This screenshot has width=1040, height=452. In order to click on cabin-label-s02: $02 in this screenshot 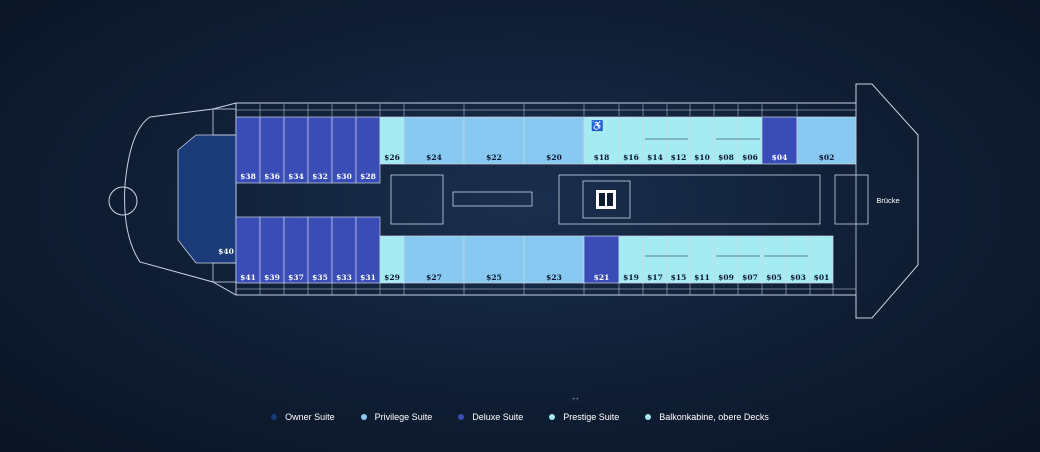, I will do `click(827, 157)`.